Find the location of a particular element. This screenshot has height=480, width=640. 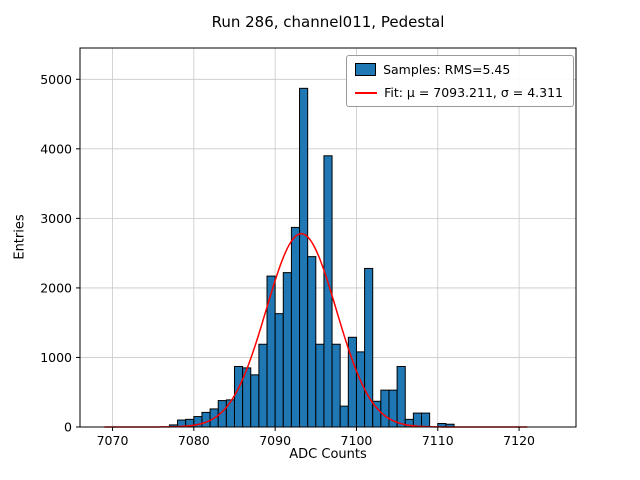

legend-item-fit: Fit: μ = 7093.211, σ = 4.311 is located at coordinates (459, 92).